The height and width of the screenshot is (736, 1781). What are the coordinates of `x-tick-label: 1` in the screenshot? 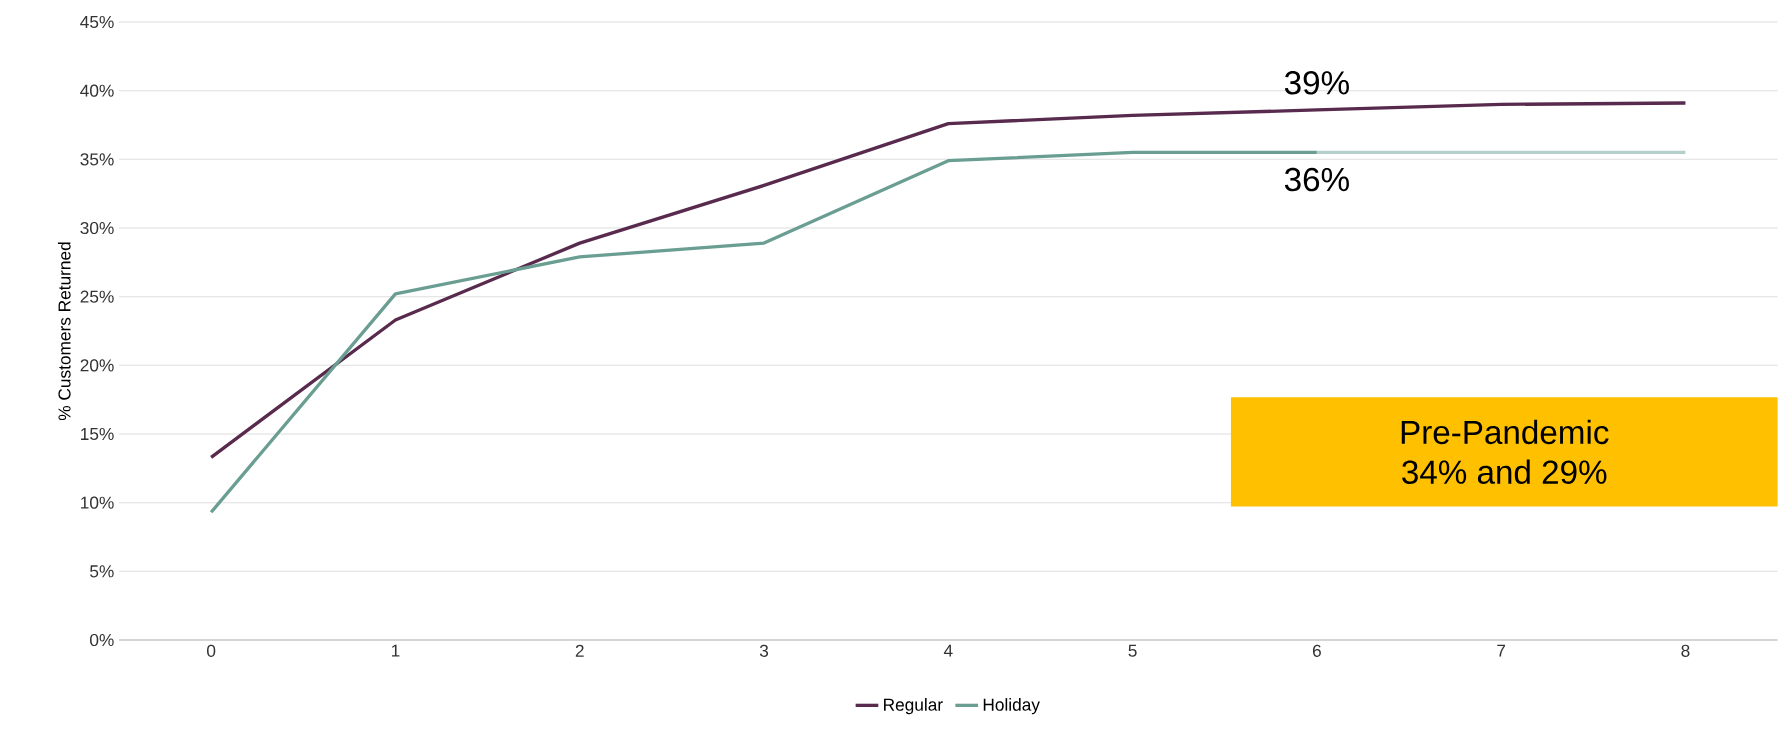 It's located at (395, 650).